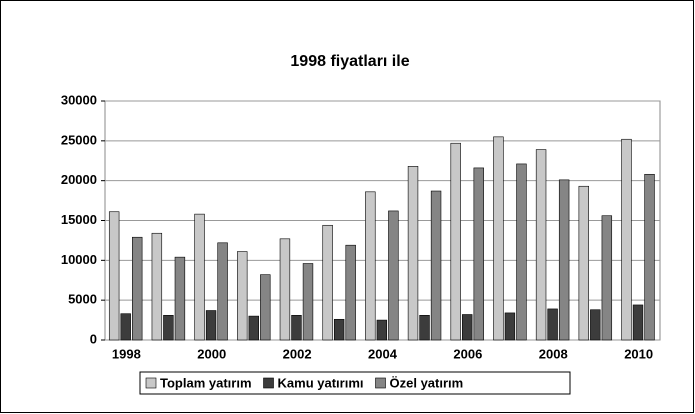 The width and height of the screenshot is (695, 414). Describe the element at coordinates (82, 299) in the screenshot. I see `y-tick-label: 5000` at that location.